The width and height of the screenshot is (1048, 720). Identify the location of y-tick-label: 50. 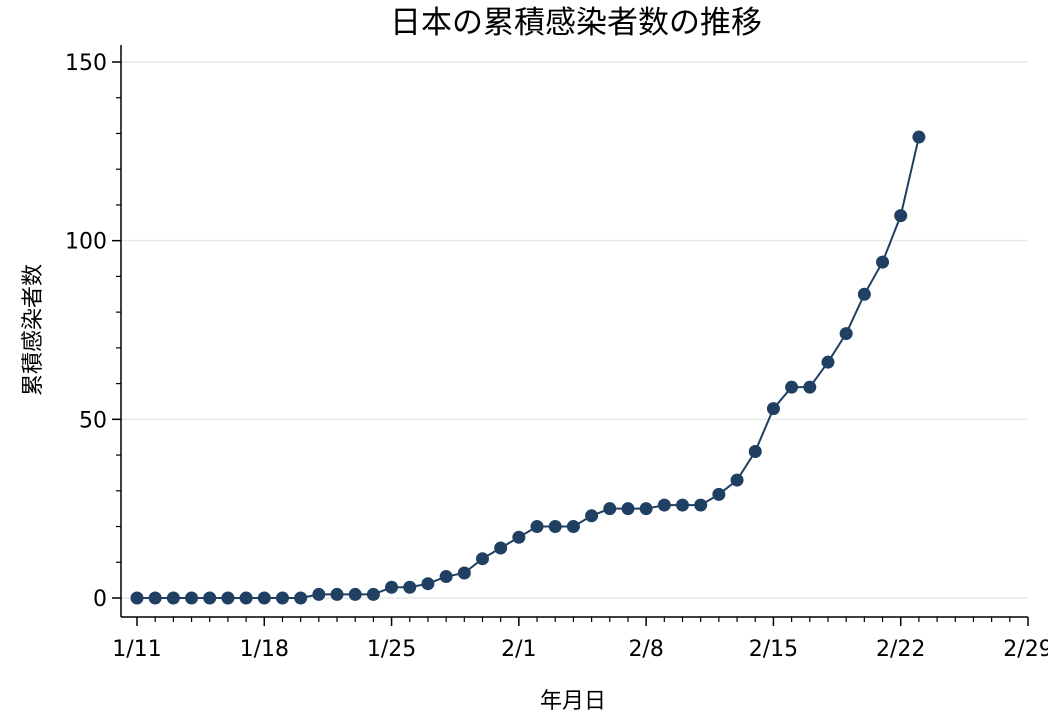
(93, 420).